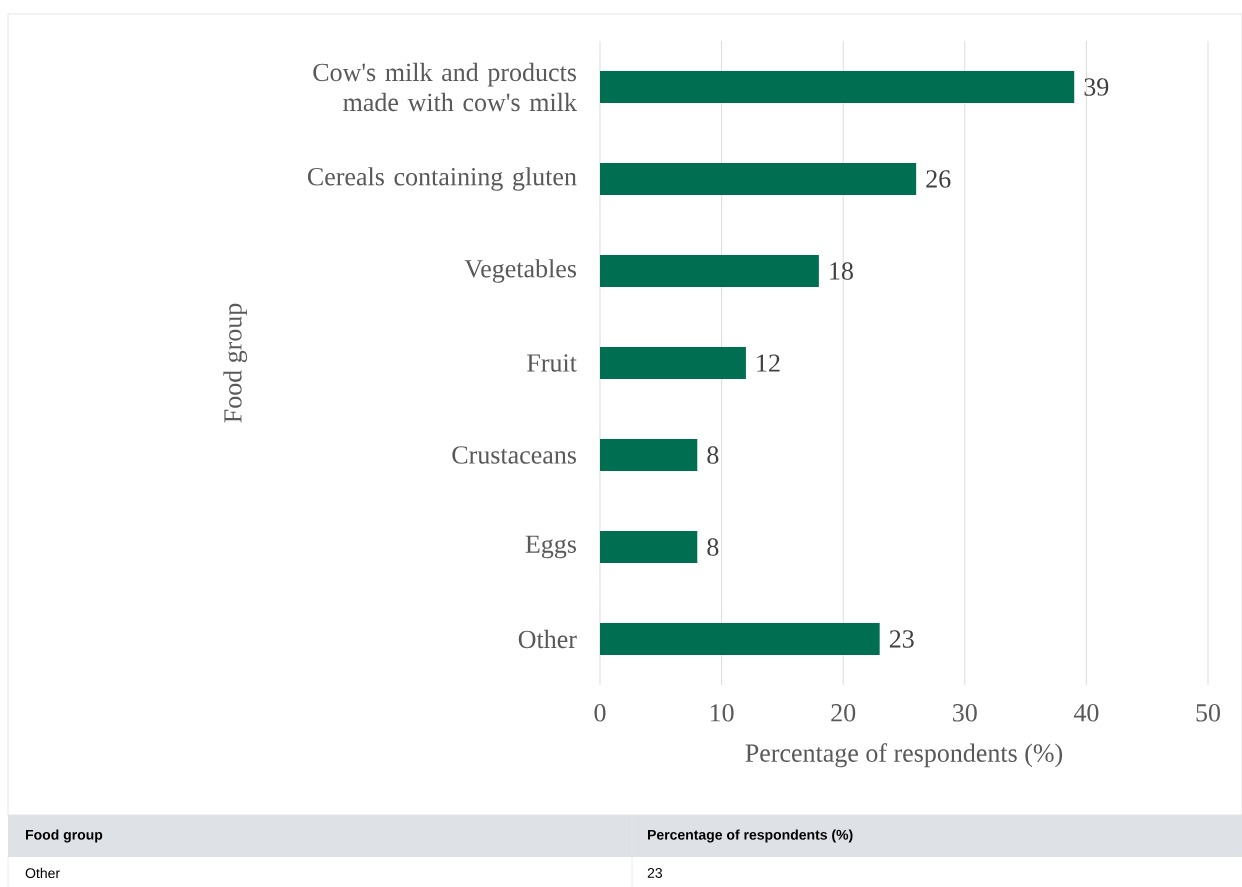 The width and height of the screenshot is (1242, 887). What do you see at coordinates (1096, 87) in the screenshot?
I see `data-label: 39` at bounding box center [1096, 87].